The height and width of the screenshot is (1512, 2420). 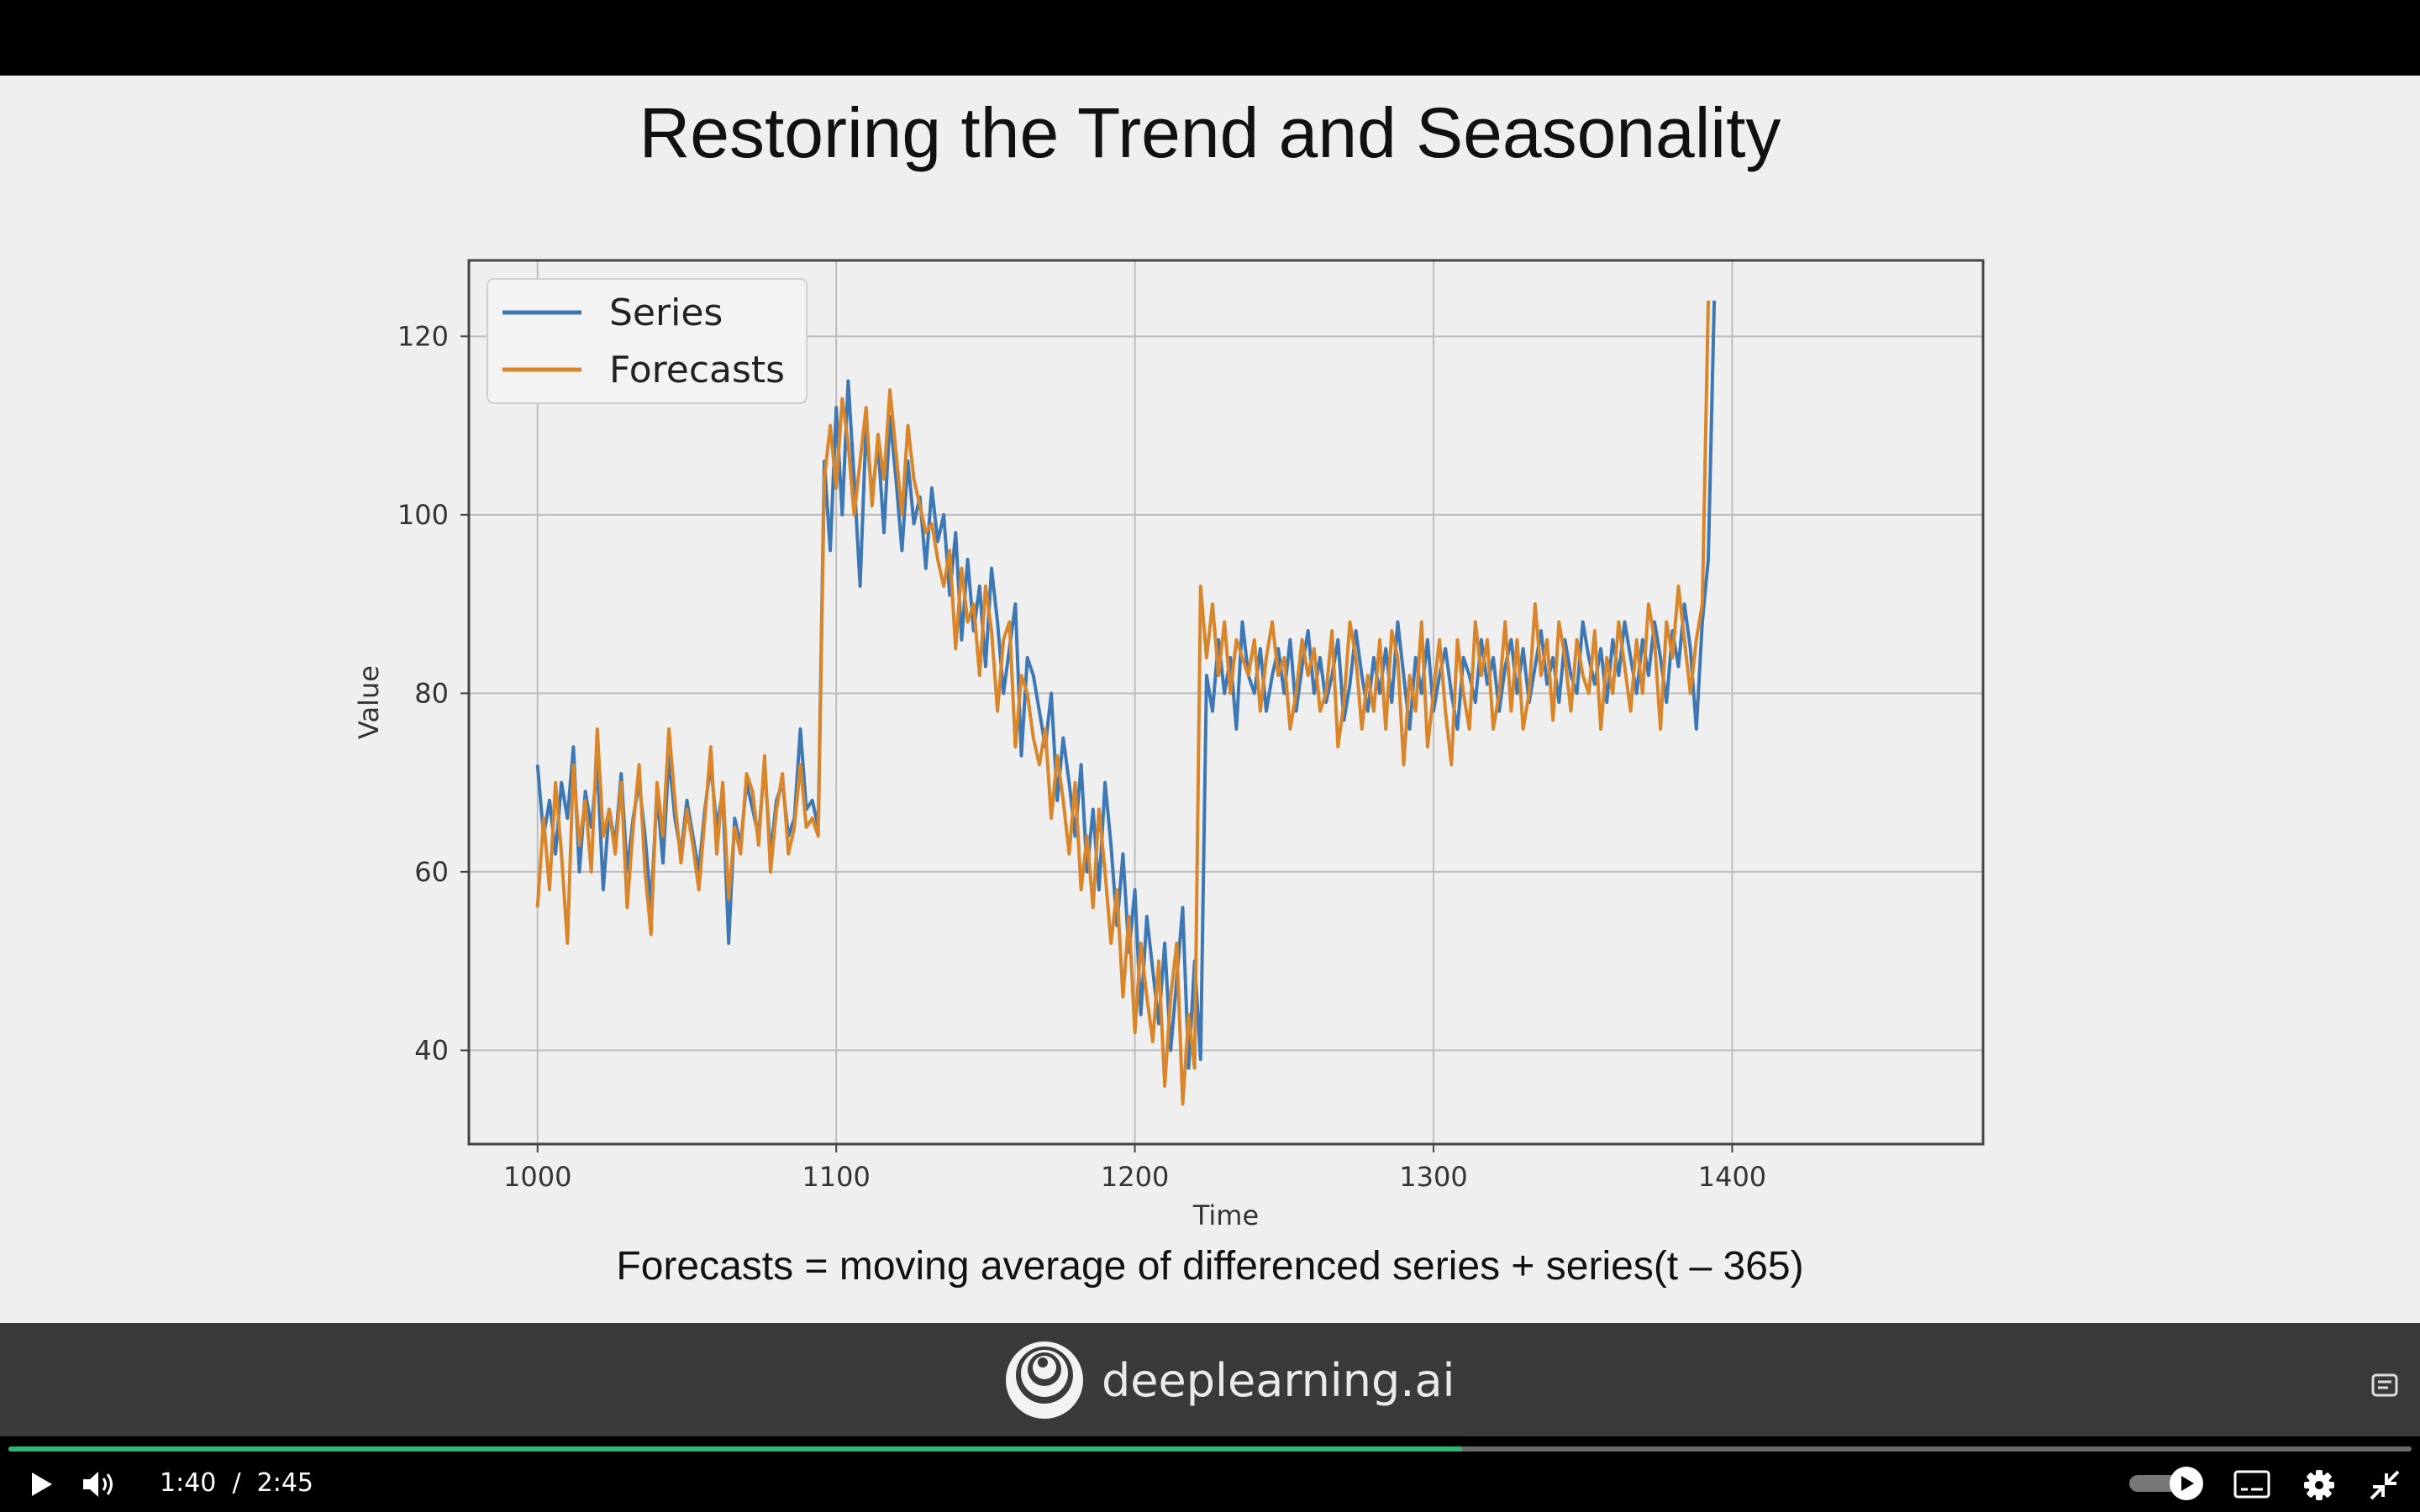 What do you see at coordinates (432, 693) in the screenshot?
I see `y-tick-label: 80` at bounding box center [432, 693].